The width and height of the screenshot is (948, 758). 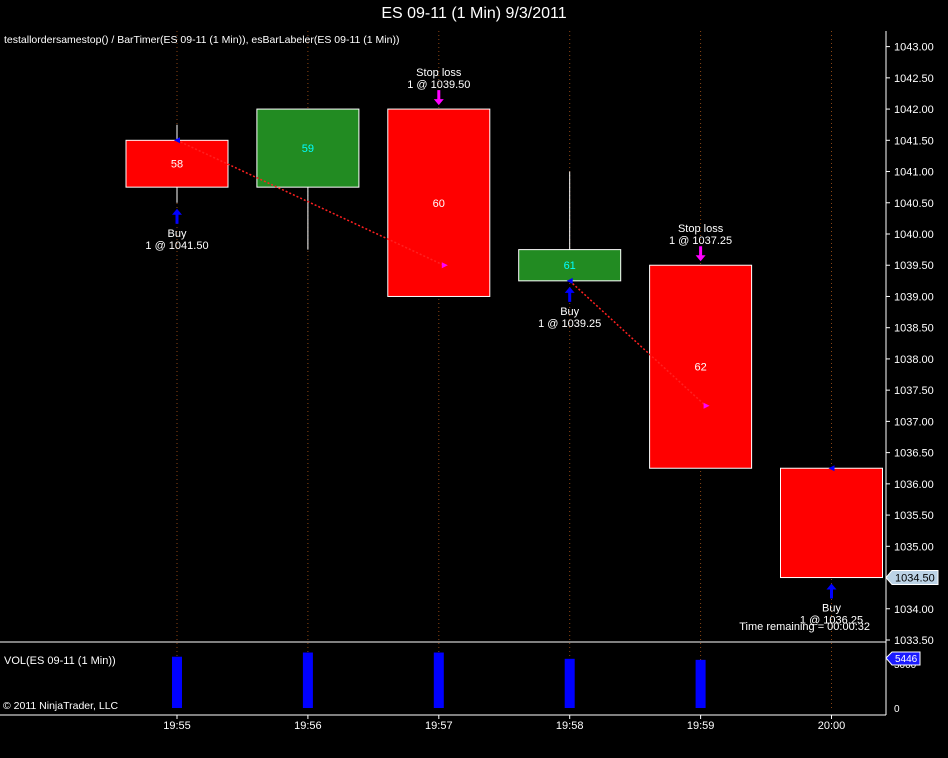 I want to click on chart-title: ES 09-11 (1 Min) 9/3/2011, so click(x=474, y=13).